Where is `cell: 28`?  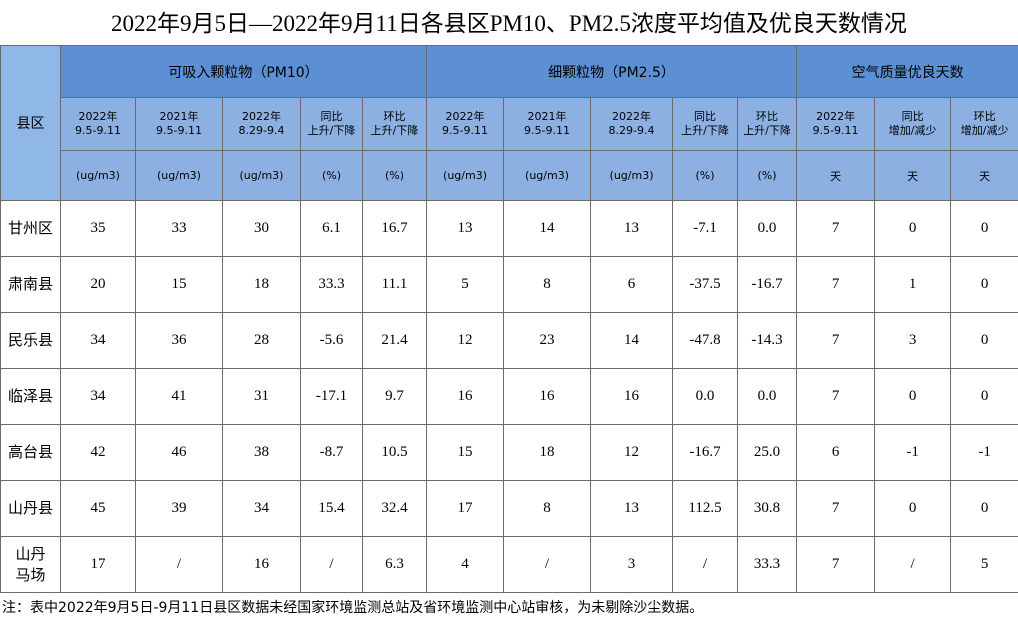 cell: 28 is located at coordinates (261, 340).